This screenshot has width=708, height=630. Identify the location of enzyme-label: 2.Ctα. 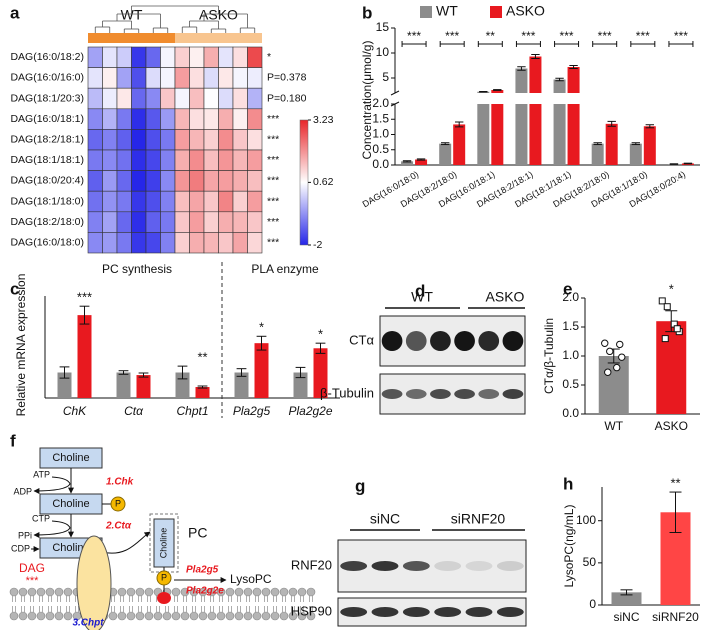
(118, 526).